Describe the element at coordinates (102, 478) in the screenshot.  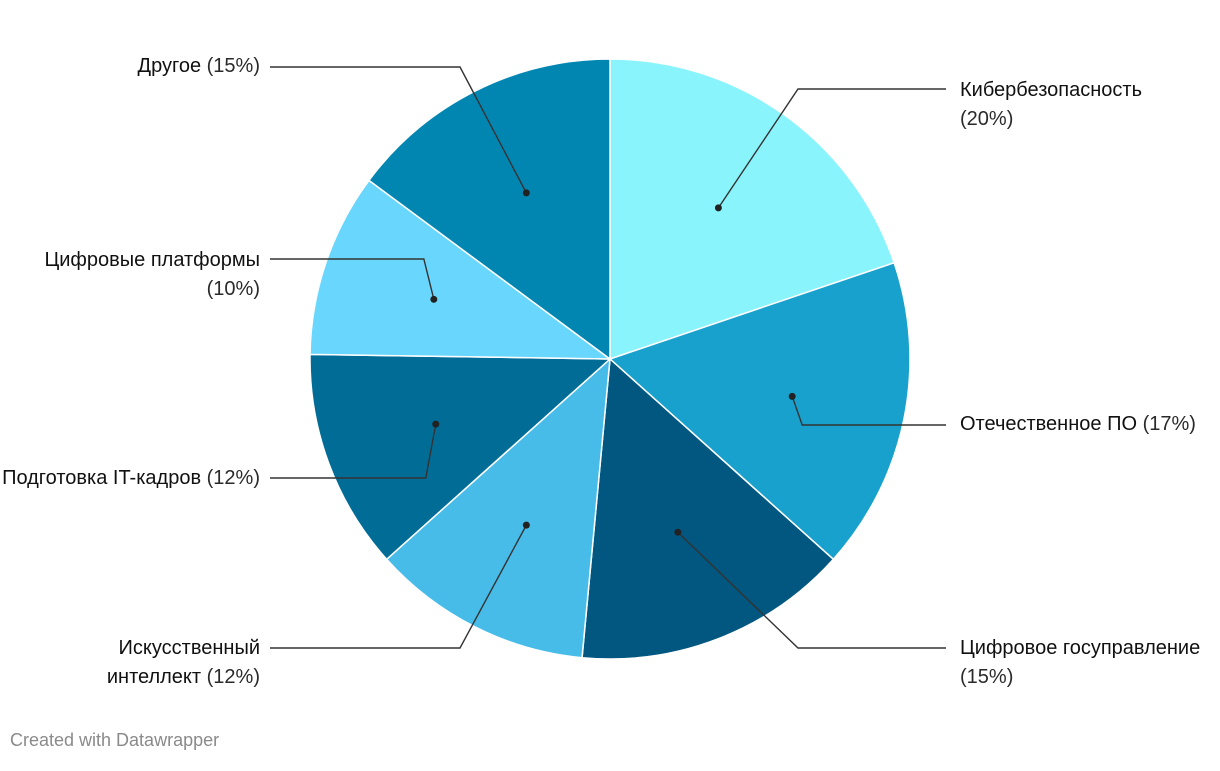
I see `slice-label-name: Подготовка IT-кадров` at that location.